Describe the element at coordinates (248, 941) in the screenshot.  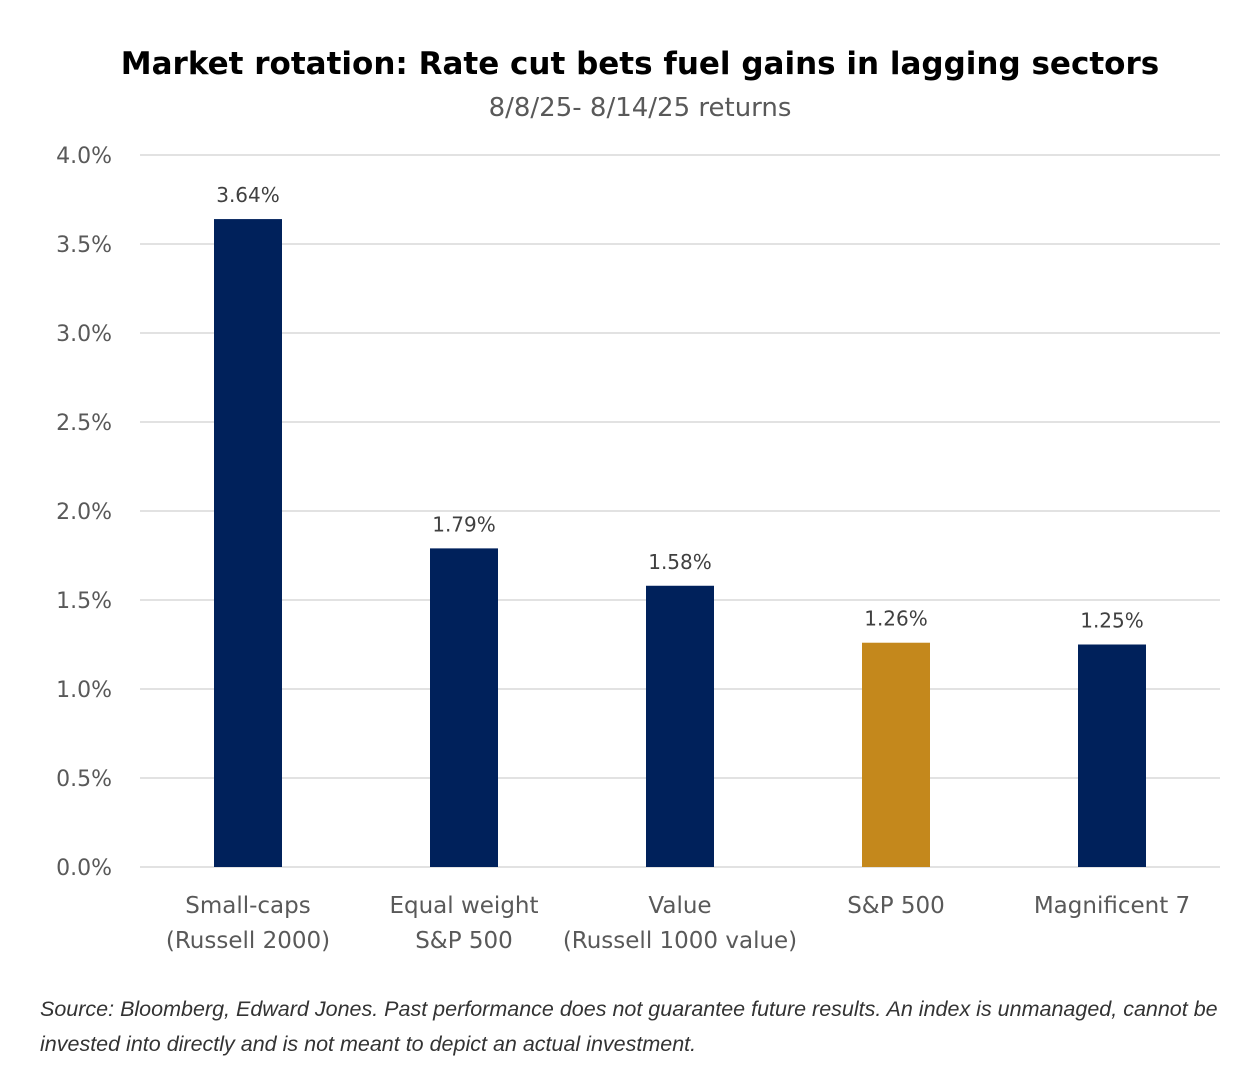
I see `x-tick-label: (Russell 2000)` at that location.